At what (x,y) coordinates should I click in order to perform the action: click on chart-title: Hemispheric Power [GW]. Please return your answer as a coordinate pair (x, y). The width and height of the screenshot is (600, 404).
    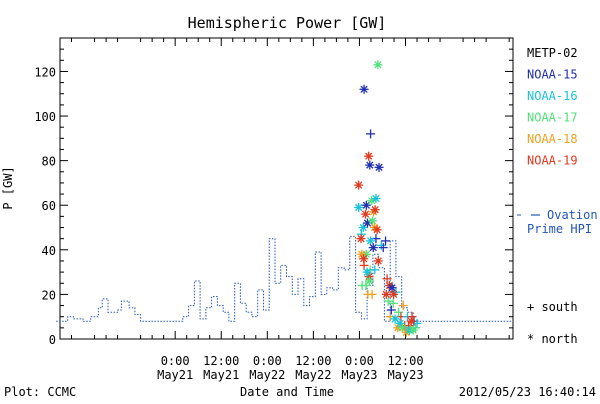
    Looking at the image, I should click on (287, 23).